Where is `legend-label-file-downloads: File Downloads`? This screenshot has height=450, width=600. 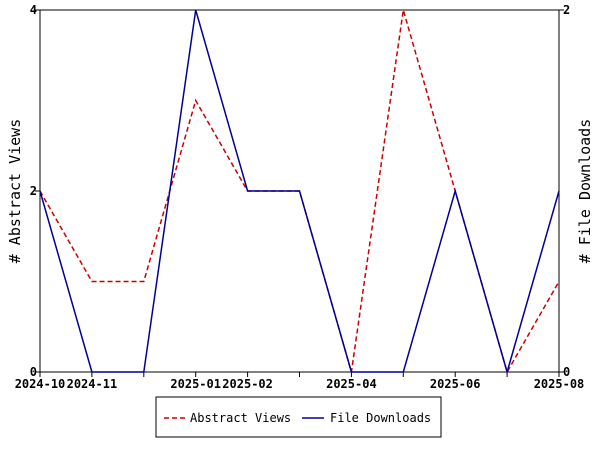
legend-label-file-downloads: File Downloads is located at coordinates (380, 418).